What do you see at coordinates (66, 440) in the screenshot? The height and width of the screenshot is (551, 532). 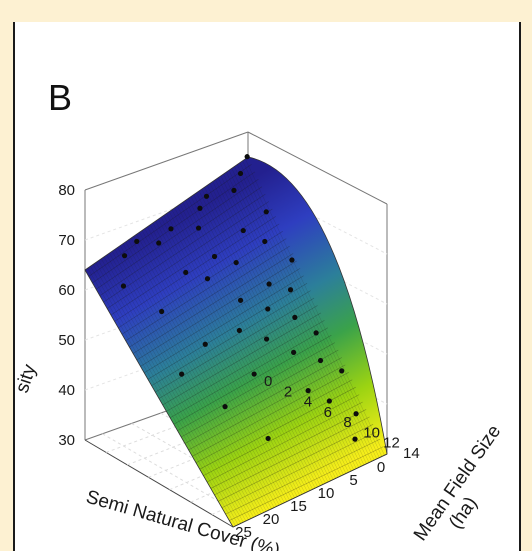 I see `z-tick-label: 30` at bounding box center [66, 440].